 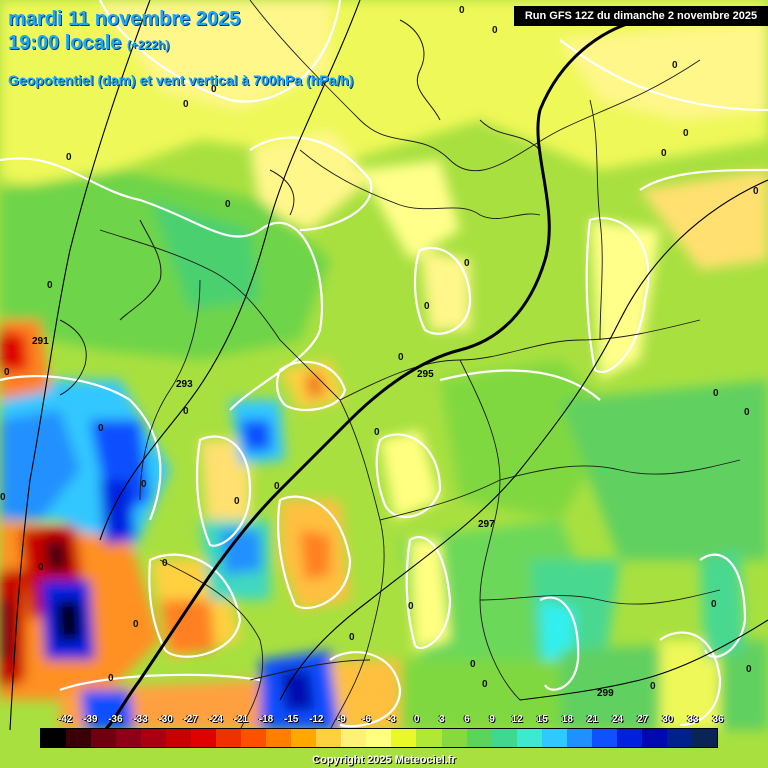 I want to click on scale-tick-label: 24, so click(x=617, y=719).